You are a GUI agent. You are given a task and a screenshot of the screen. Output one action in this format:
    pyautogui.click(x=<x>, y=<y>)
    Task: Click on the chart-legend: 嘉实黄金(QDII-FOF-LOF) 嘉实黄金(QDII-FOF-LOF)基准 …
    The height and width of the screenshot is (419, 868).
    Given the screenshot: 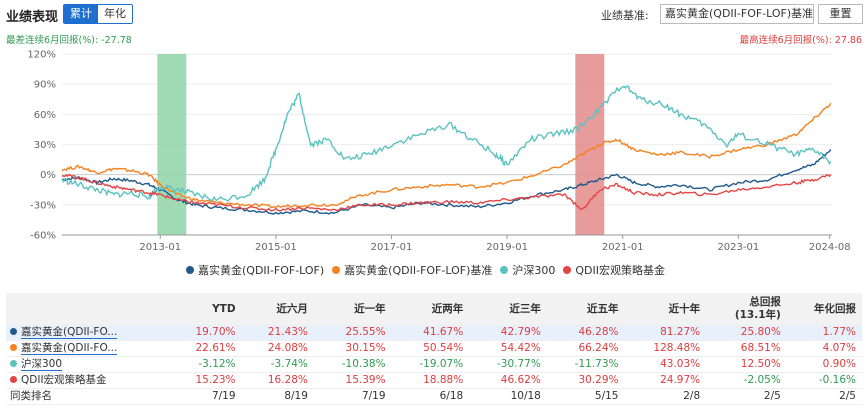 What is the action you would take?
    pyautogui.click(x=429, y=270)
    